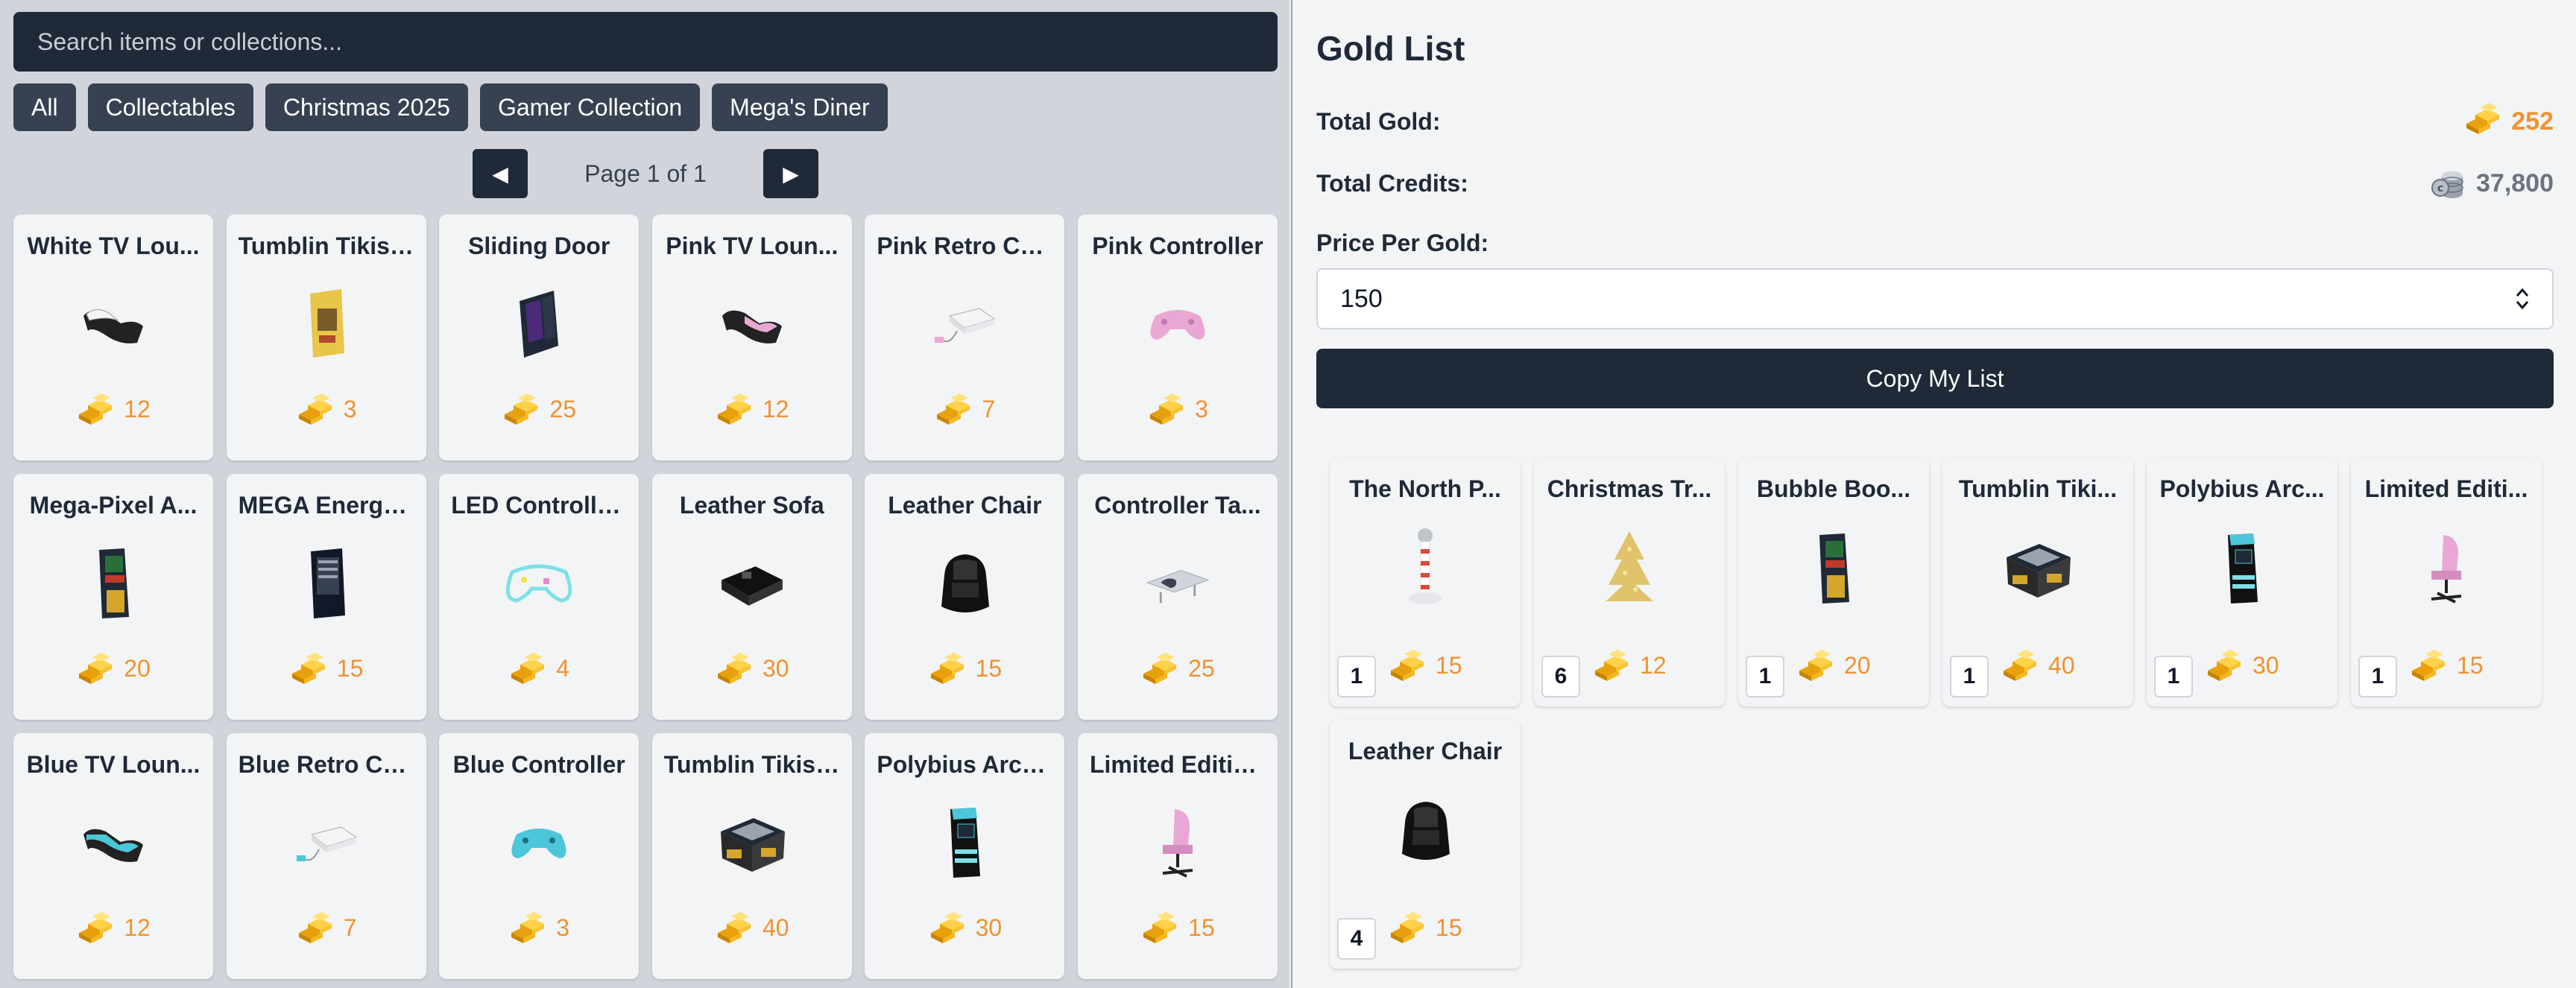  What do you see at coordinates (114, 582) in the screenshot?
I see `arcade-machine-icon` at bounding box center [114, 582].